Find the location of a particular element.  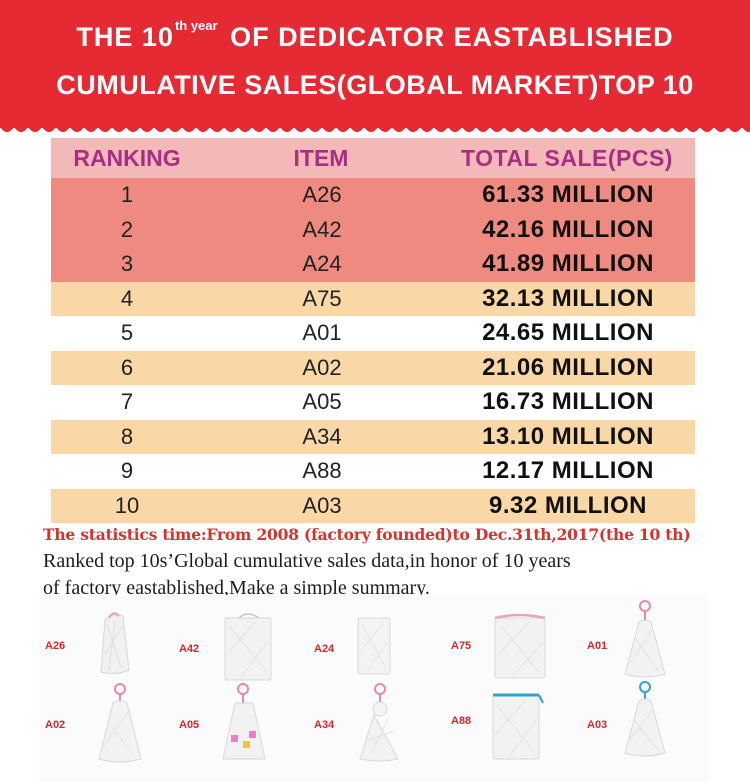

item-cell: A34 is located at coordinates (322, 436).